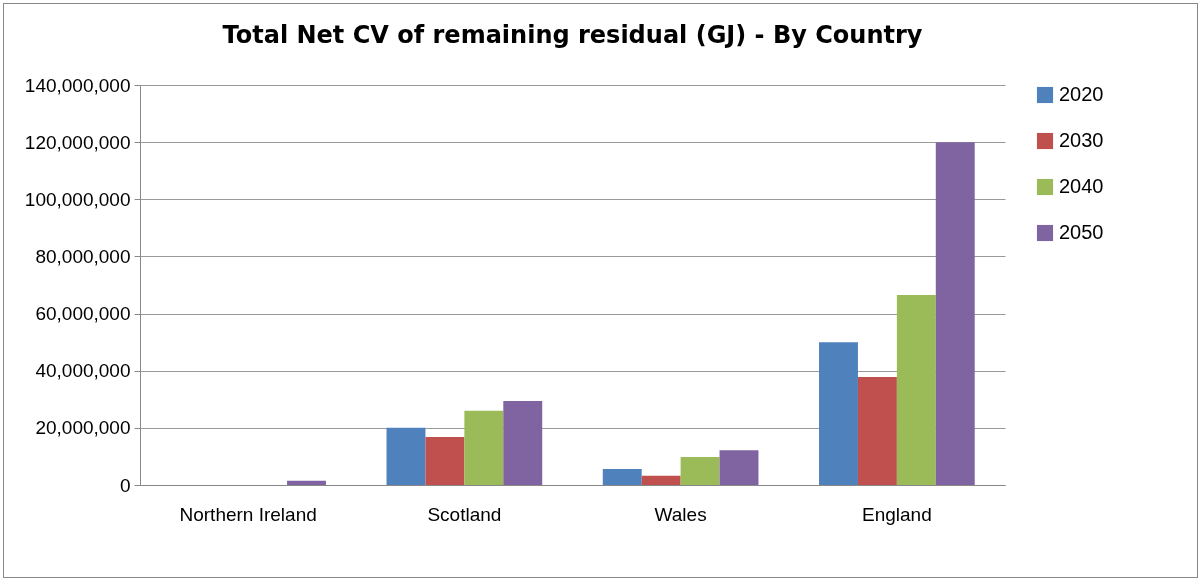 This screenshot has height=583, width=1203. I want to click on legend-label: 2050, so click(1081, 232).